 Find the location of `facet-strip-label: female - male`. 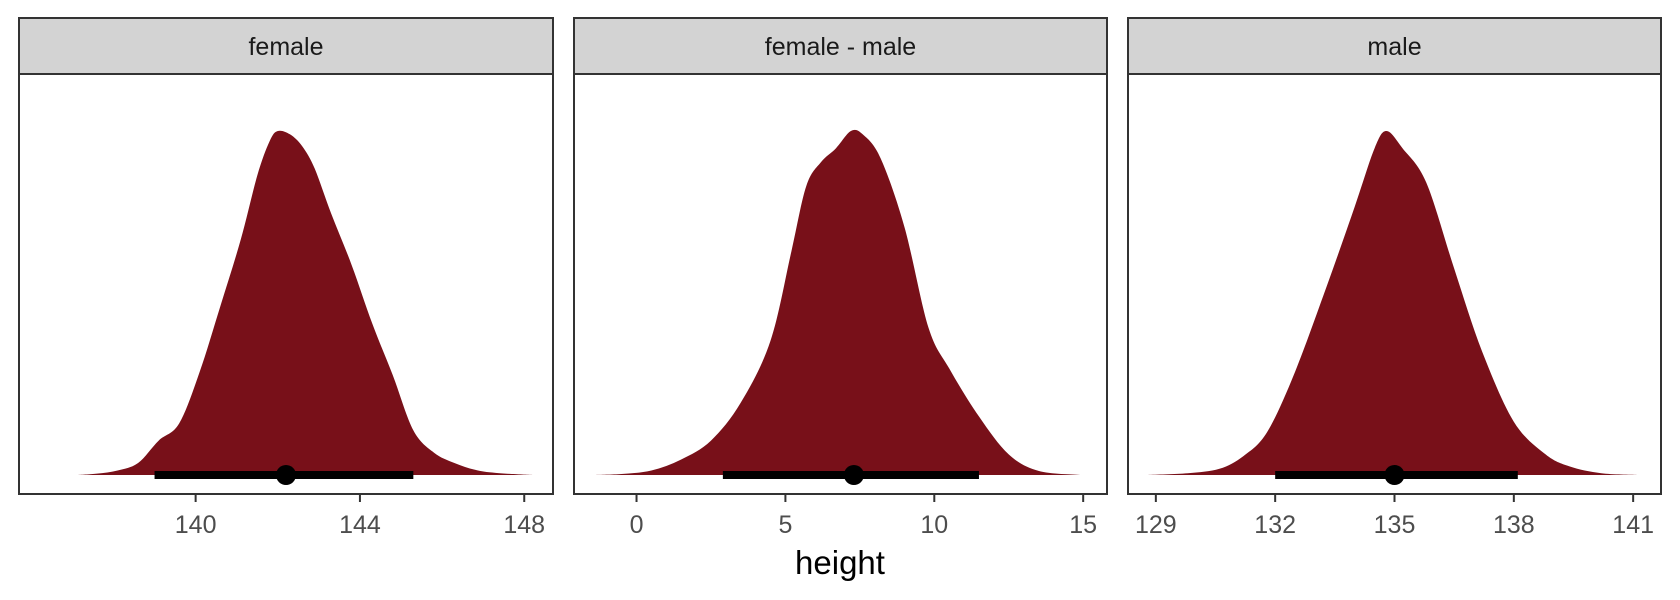

facet-strip-label: female - male is located at coordinates (840, 47).